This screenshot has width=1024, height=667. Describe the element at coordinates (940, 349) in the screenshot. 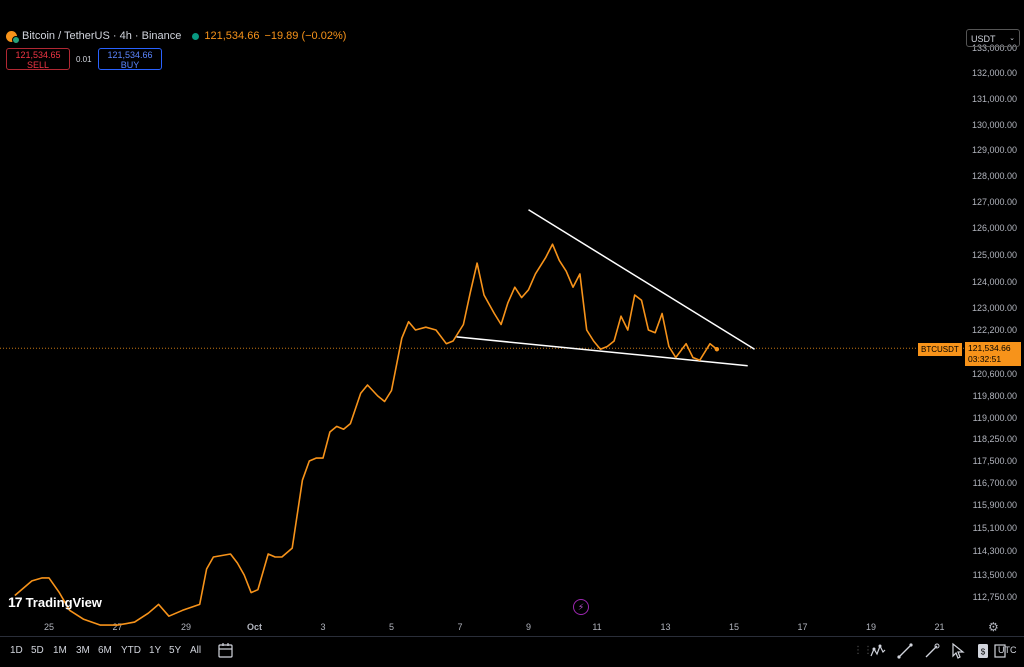

I see `symbol-price-tag: BTCUSDT` at that location.